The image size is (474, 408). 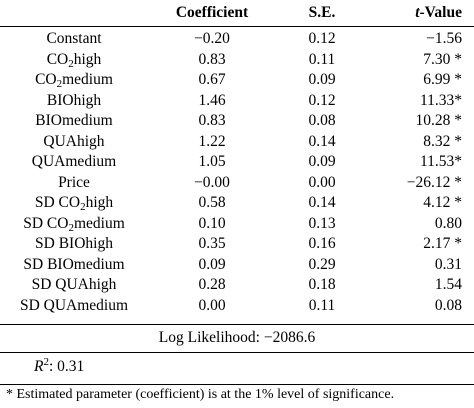 What do you see at coordinates (237, 285) in the screenshot?
I see `table-row: SD QUAhigh 0.28 0.18 1.54` at bounding box center [237, 285].